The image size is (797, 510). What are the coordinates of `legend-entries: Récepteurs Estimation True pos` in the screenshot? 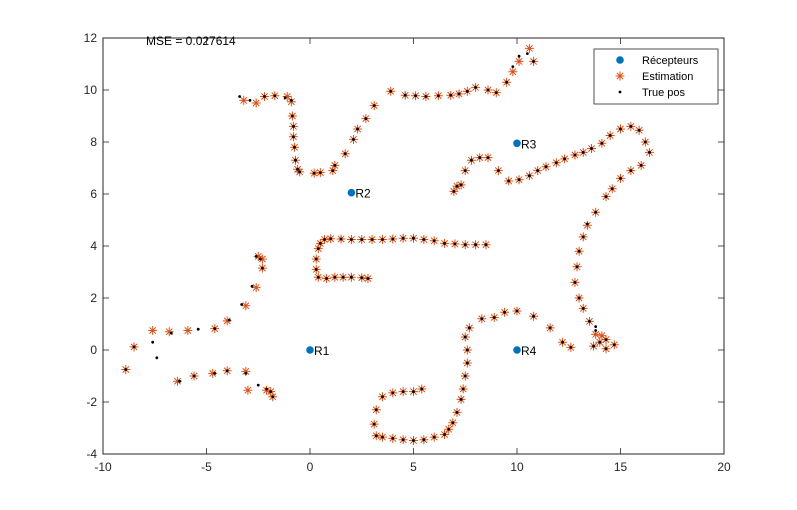 It's located at (657, 77).